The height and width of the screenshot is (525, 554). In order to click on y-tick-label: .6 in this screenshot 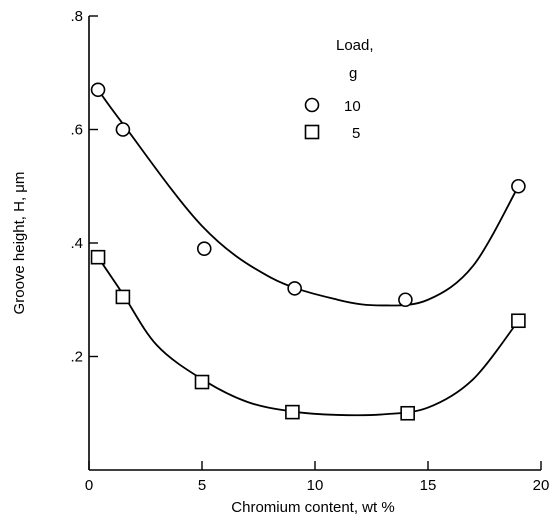, I will do `click(76, 130)`.